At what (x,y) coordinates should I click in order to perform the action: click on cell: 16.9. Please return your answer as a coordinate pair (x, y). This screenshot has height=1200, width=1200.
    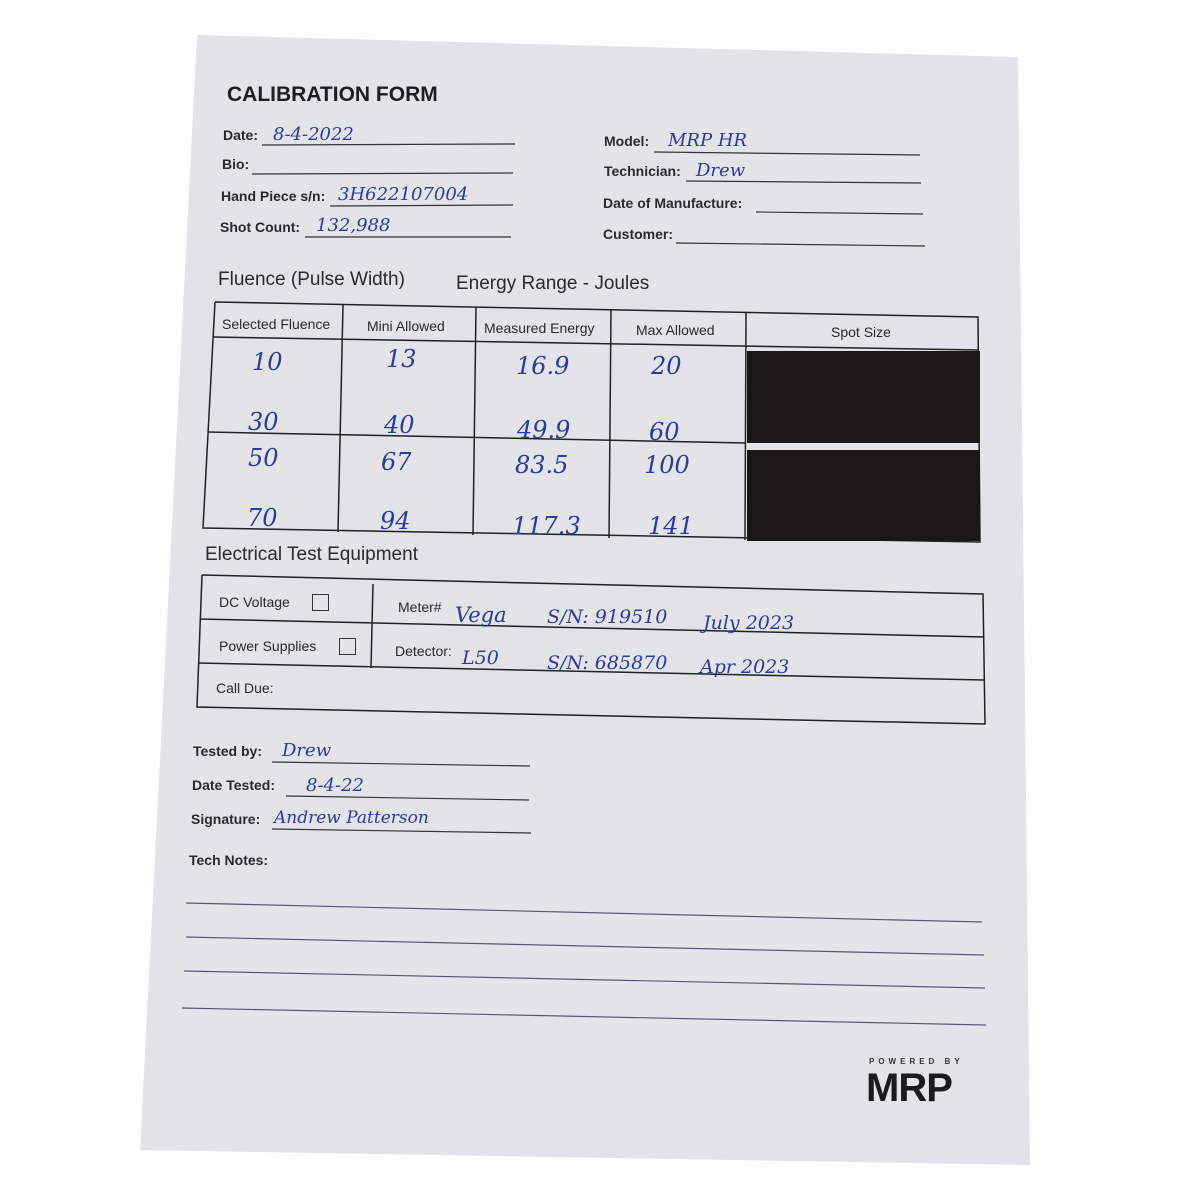
    Looking at the image, I should click on (543, 366).